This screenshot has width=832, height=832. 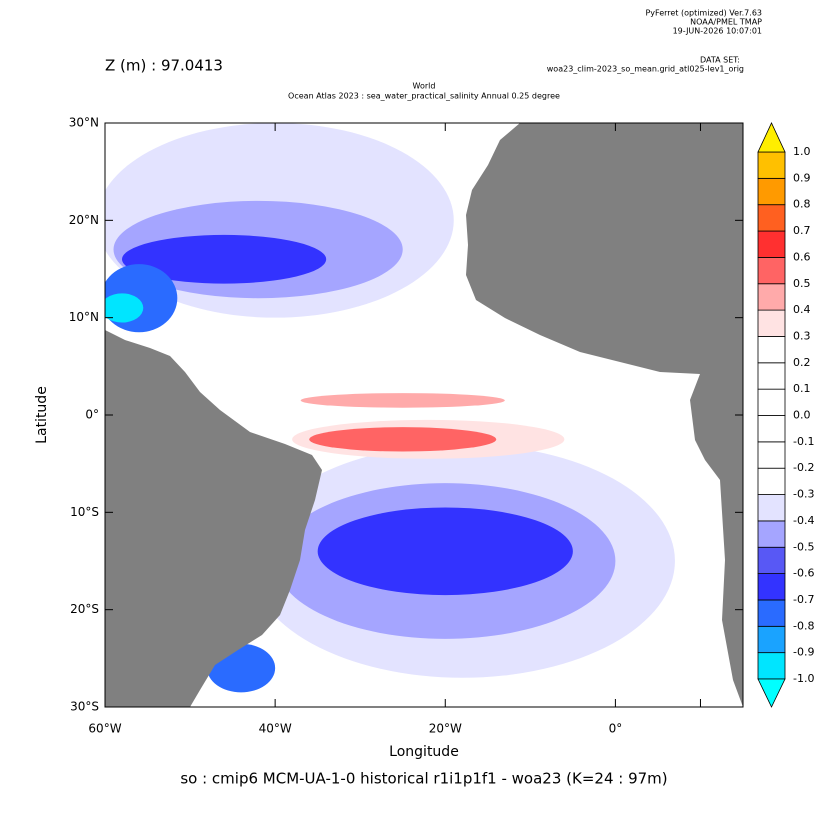 I want to click on y-tick-label: 30°S, so click(x=84, y=707).